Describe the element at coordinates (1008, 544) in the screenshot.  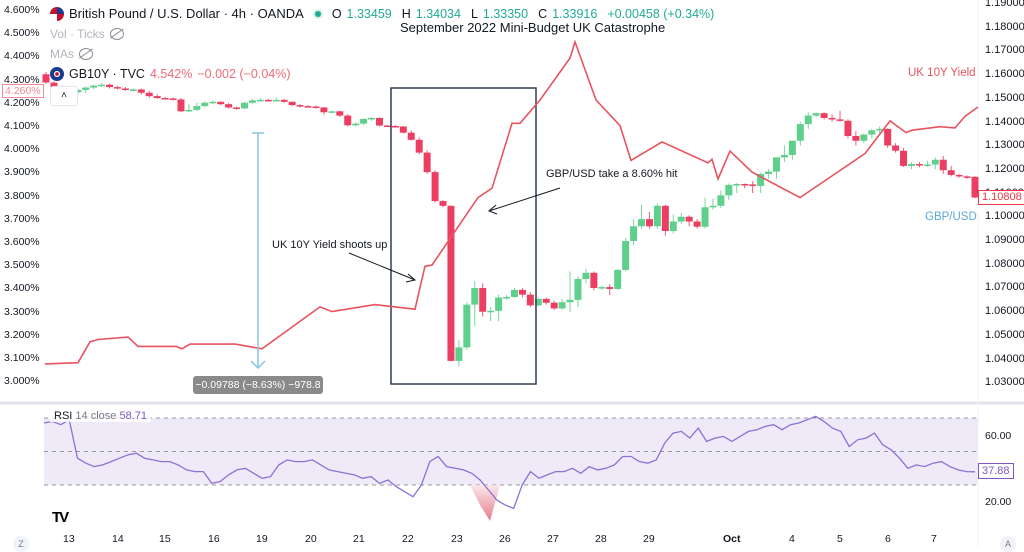
I see `auto-scale-button: A` at that location.